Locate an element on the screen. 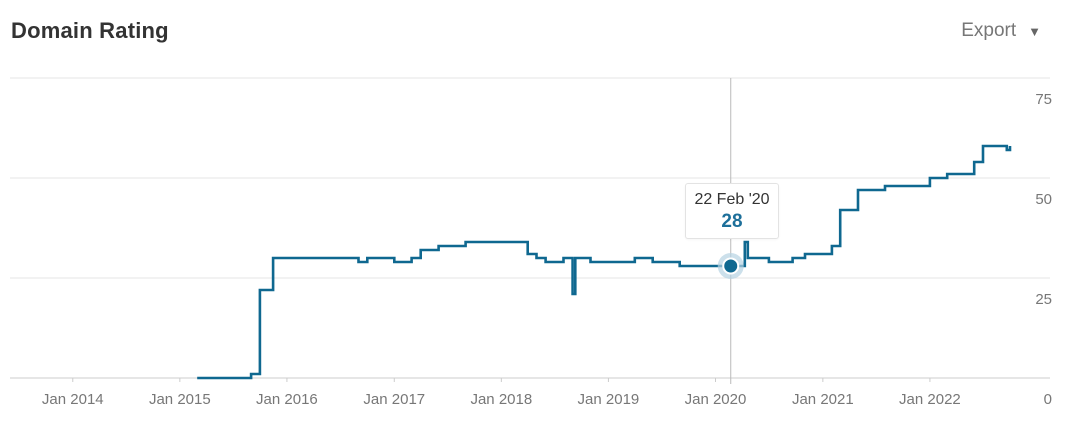 Image resolution: width=1079 pixels, height=434 pixels. x-tick-label-2016: Jan 2016 is located at coordinates (287, 399).